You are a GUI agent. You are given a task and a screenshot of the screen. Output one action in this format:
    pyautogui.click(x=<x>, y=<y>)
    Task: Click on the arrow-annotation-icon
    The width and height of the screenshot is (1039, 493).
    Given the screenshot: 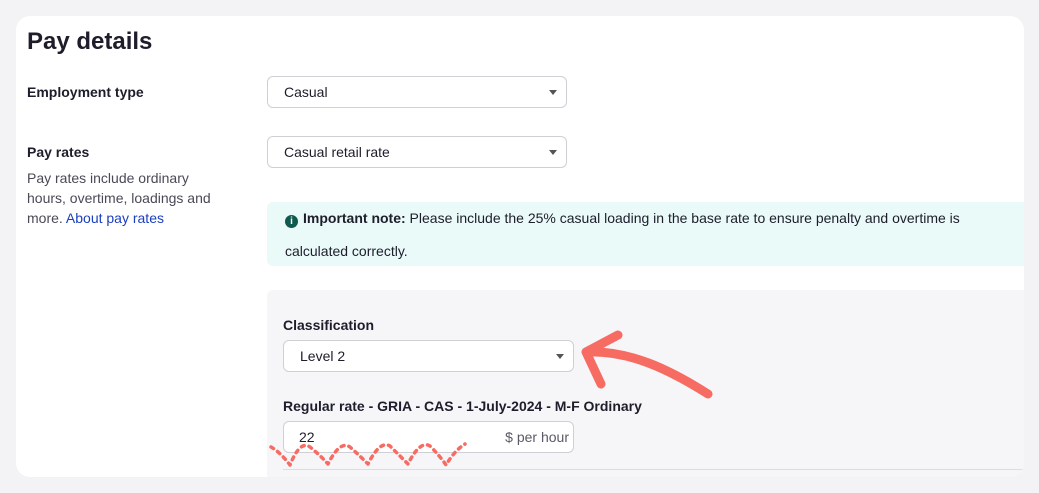 What is the action you would take?
    pyautogui.click(x=647, y=364)
    